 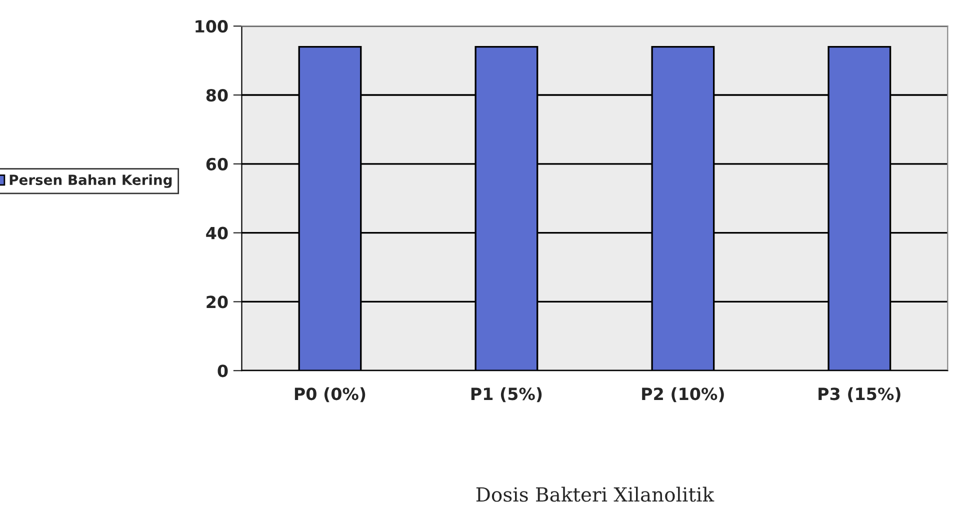 What do you see at coordinates (859, 394) in the screenshot?
I see `x-tick-label: P3 (15%)` at bounding box center [859, 394].